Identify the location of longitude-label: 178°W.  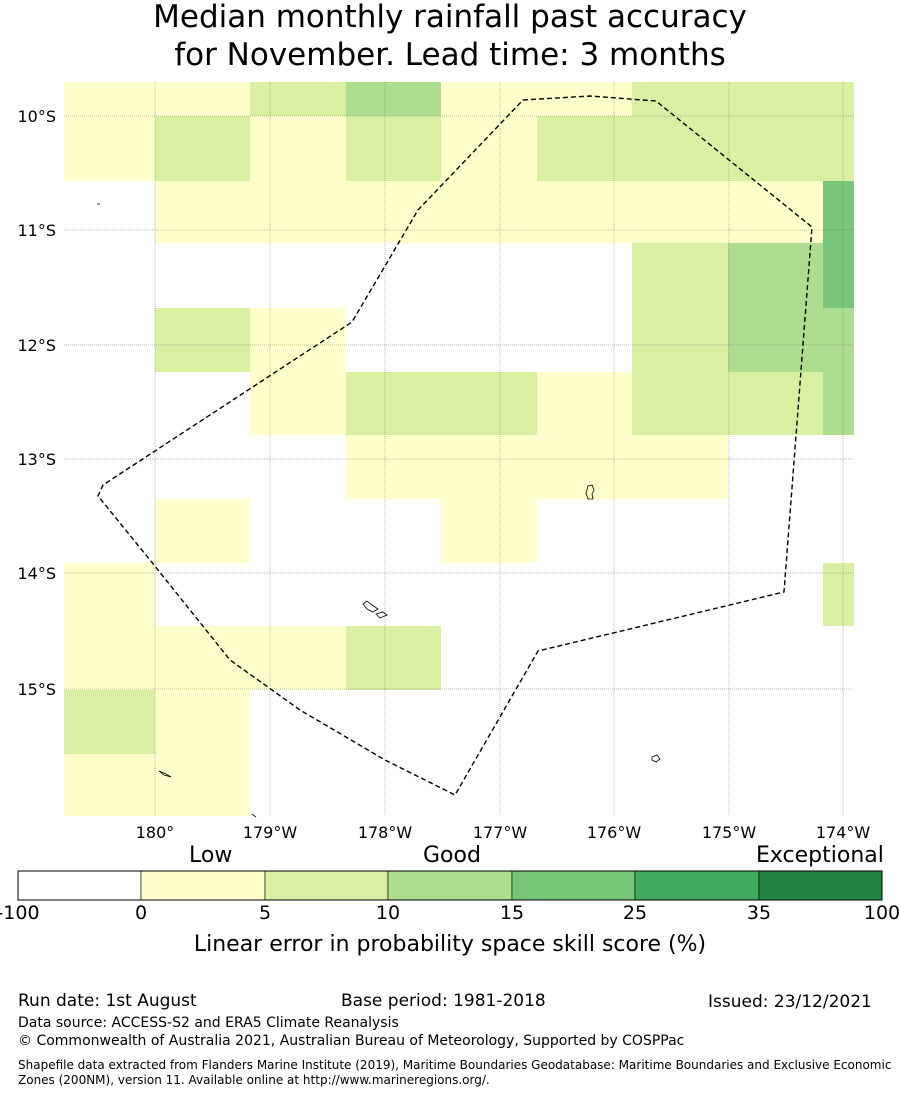
(385, 832).